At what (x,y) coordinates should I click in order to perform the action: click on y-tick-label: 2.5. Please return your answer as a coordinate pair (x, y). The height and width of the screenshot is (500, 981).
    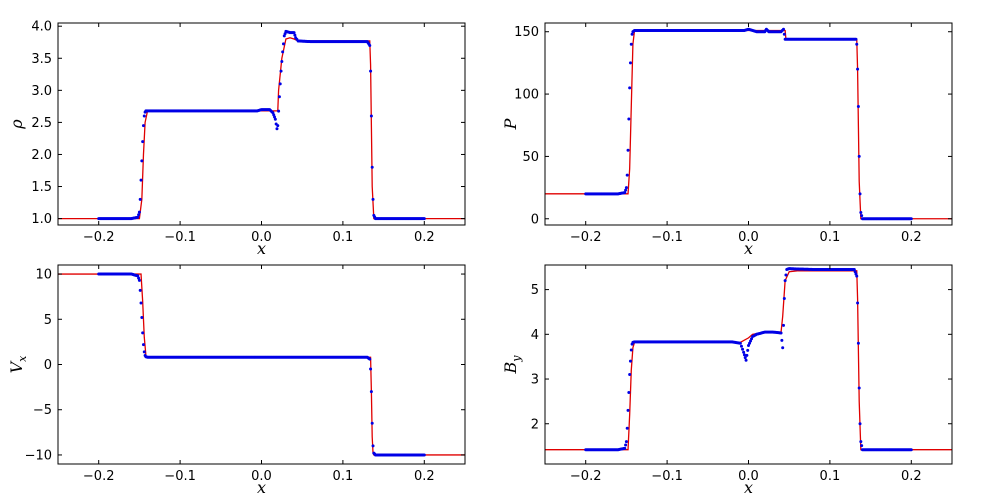
    Looking at the image, I should click on (41, 123).